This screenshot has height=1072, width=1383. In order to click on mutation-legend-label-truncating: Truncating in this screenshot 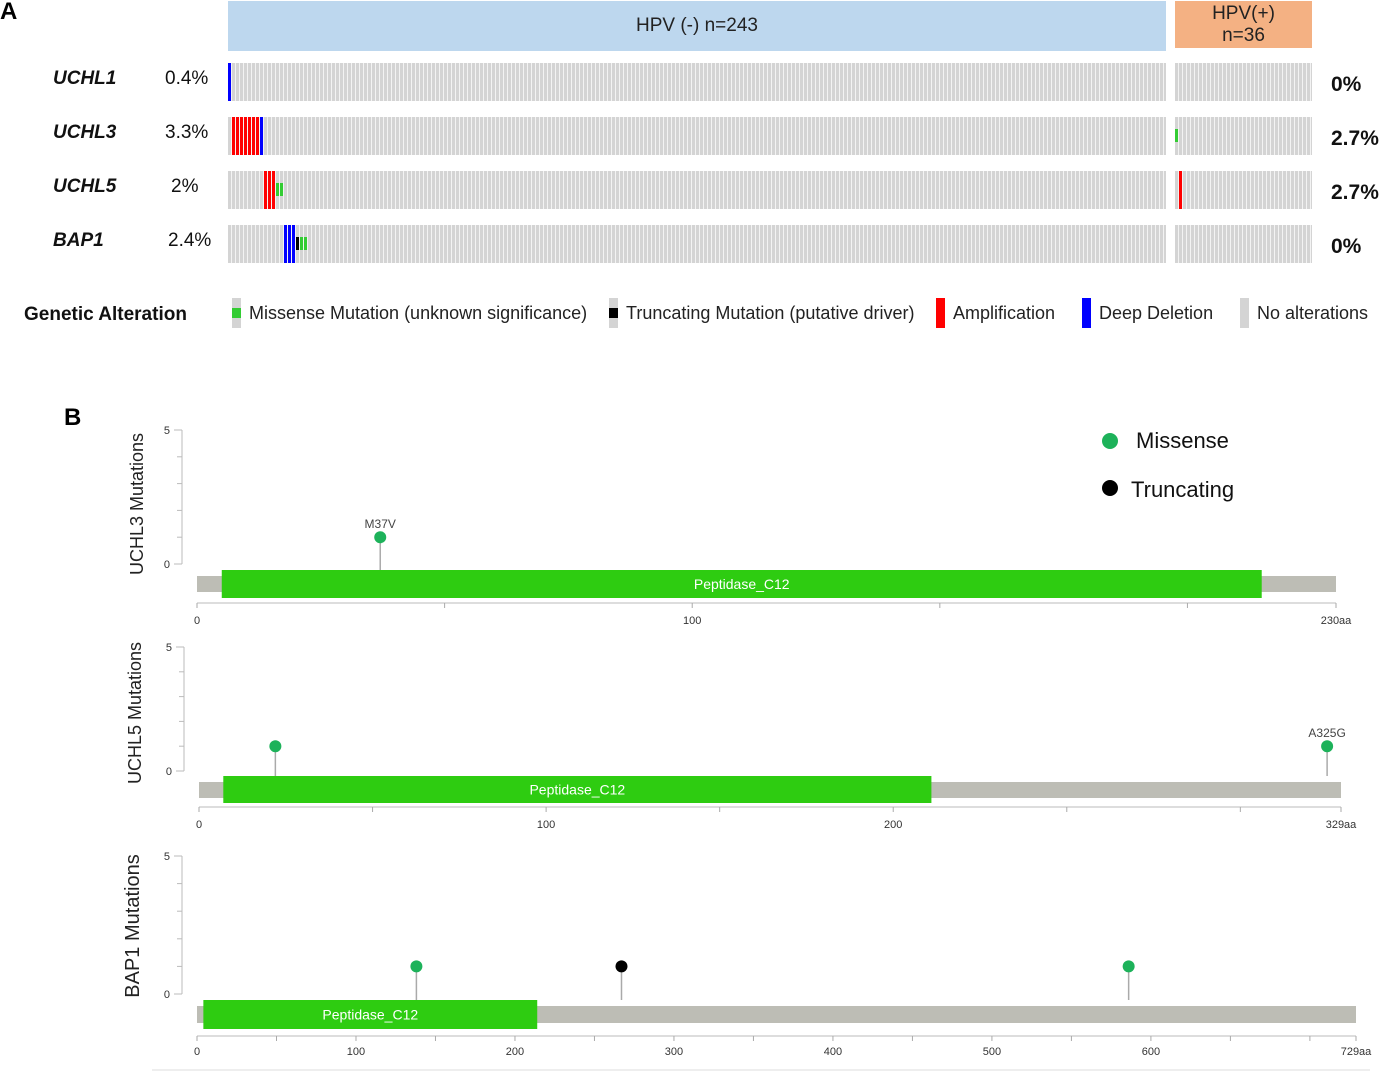, I will do `click(1182, 489)`.